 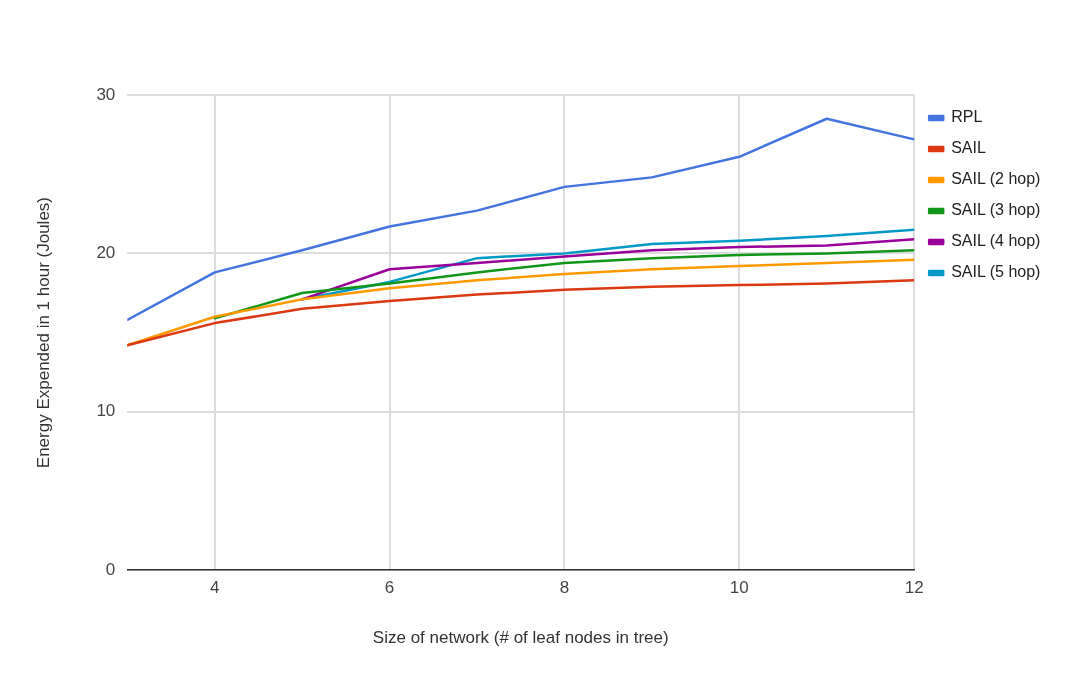 I want to click on legend-label: RPL, so click(x=967, y=117).